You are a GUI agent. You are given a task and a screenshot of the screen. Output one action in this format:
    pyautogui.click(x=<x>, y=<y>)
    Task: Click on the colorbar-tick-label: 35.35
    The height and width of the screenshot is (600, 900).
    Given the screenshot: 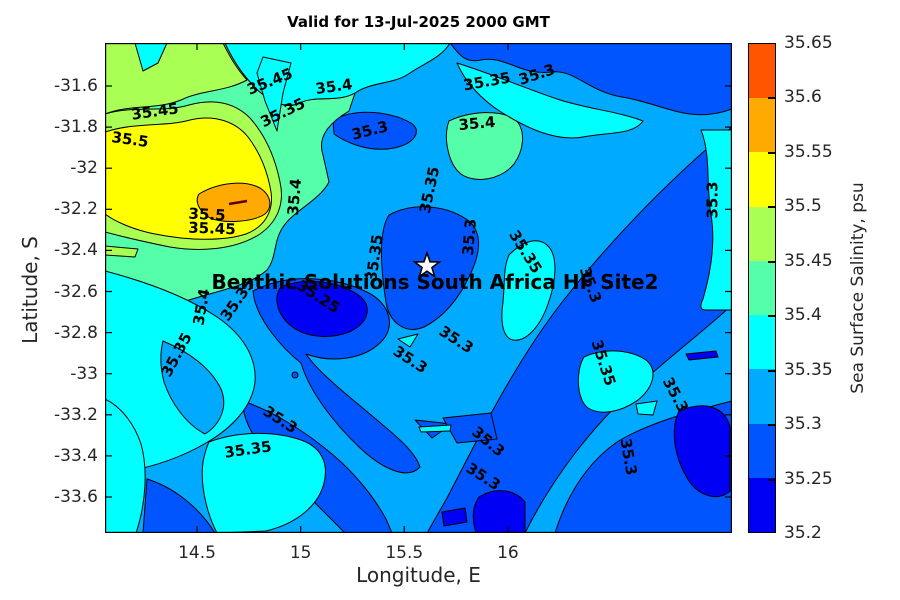 What is the action you would take?
    pyautogui.click(x=808, y=369)
    